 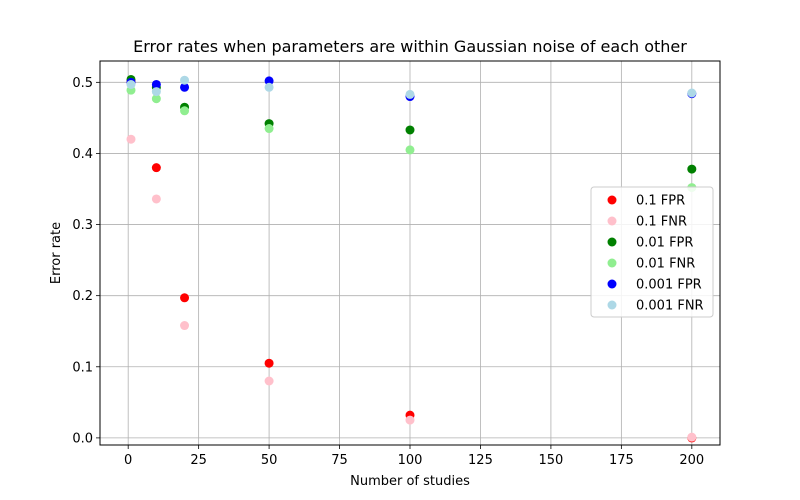 I want to click on y-tick-label: 0.2, so click(x=82, y=296).